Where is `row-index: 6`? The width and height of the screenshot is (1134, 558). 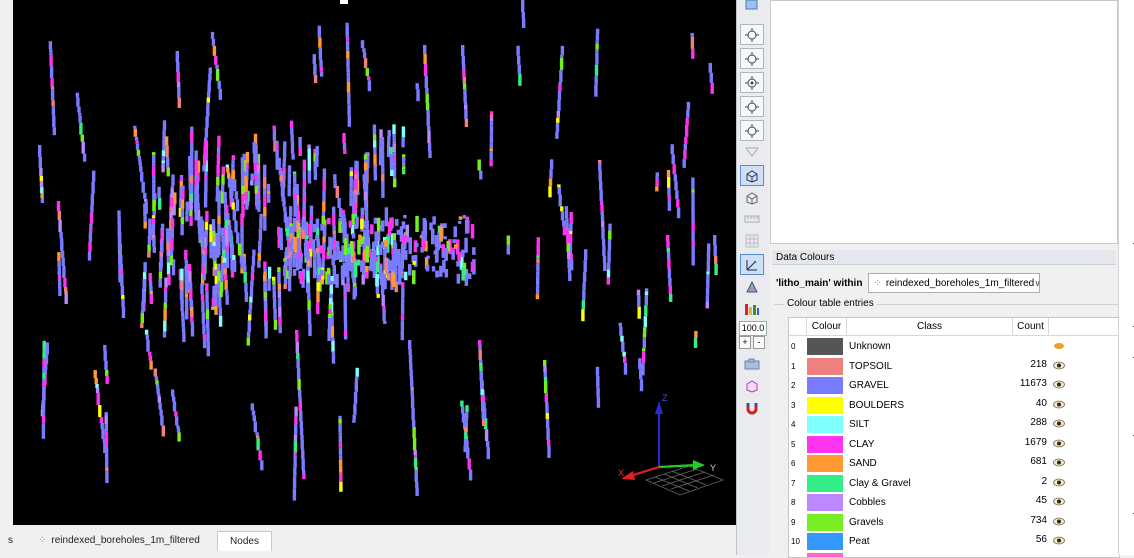 row-index: 6 is located at coordinates (793, 463).